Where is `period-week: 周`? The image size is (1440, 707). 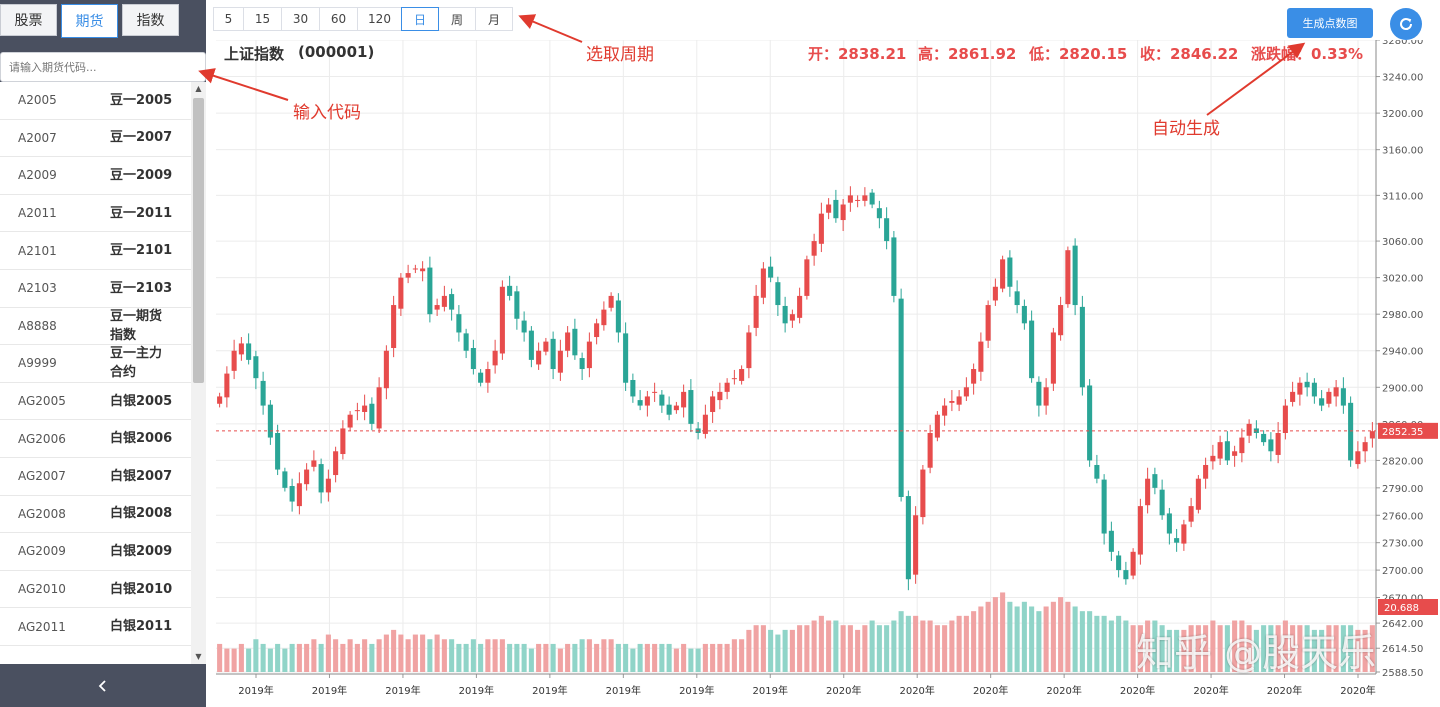 period-week: 周 is located at coordinates (457, 19).